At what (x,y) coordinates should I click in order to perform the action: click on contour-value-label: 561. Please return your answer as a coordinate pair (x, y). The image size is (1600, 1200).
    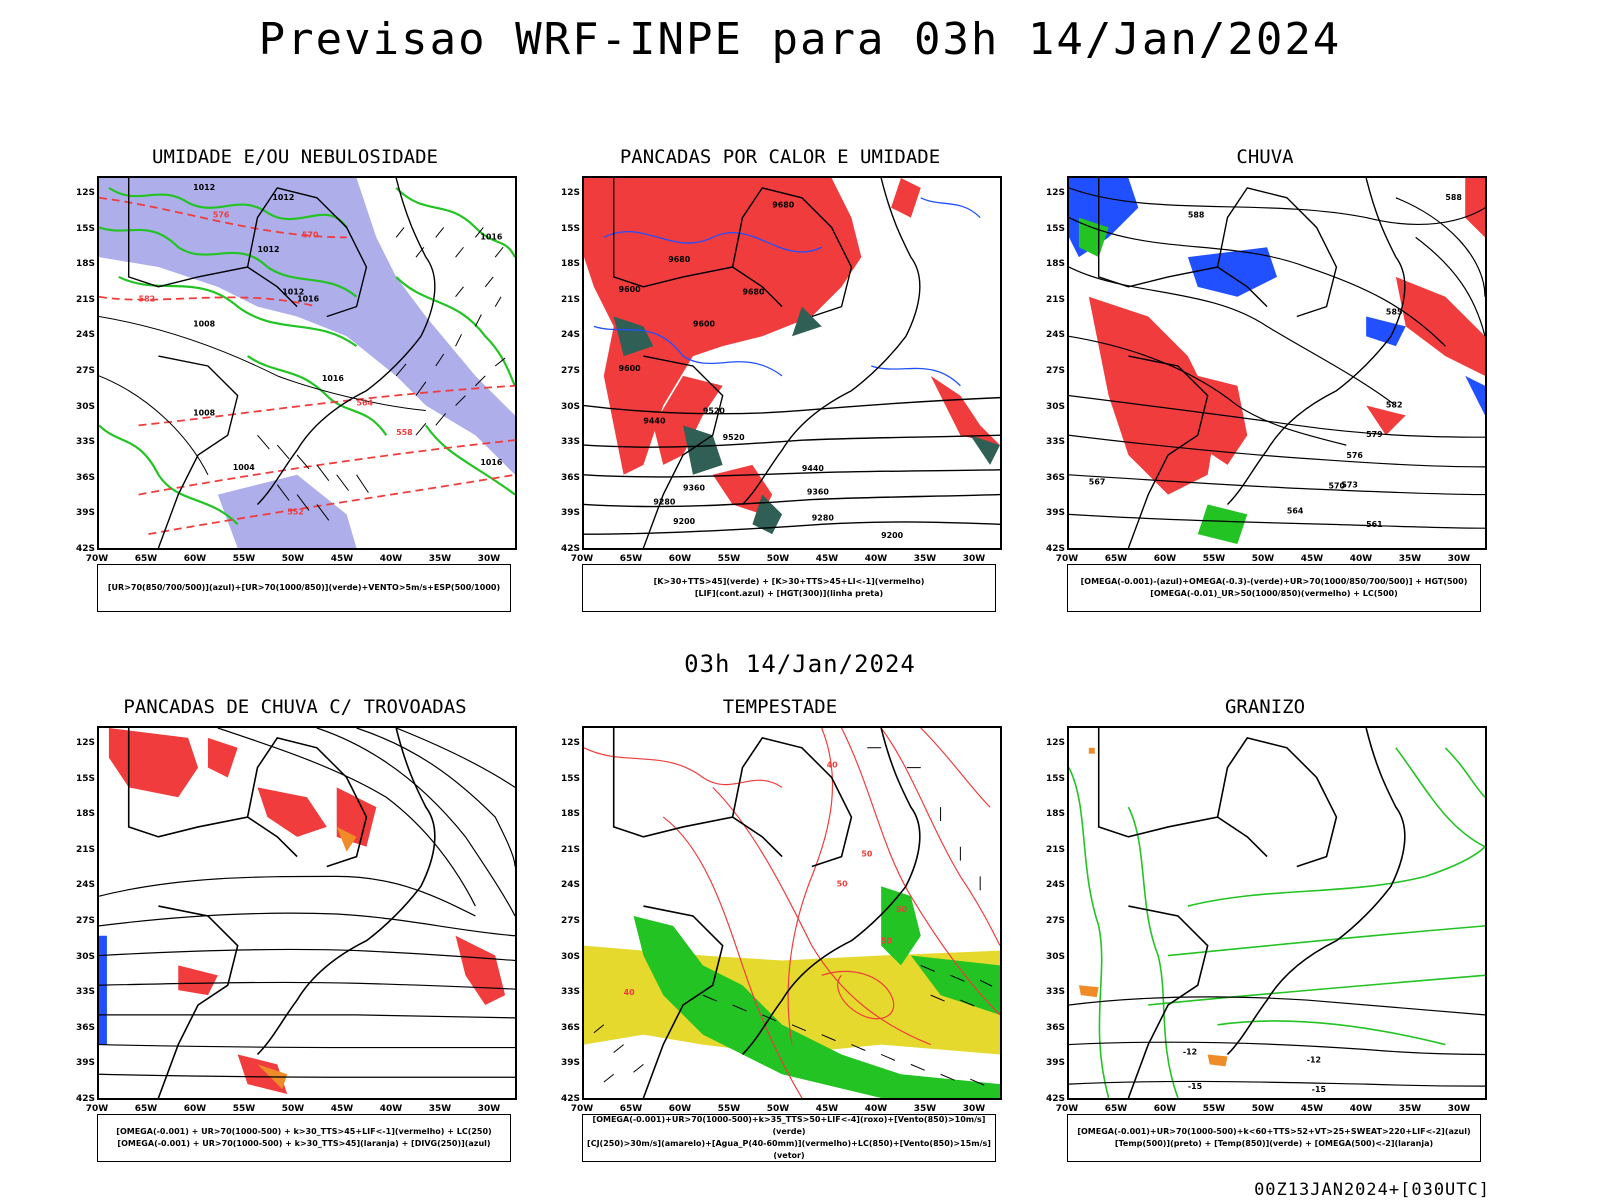
    Looking at the image, I should click on (1374, 524).